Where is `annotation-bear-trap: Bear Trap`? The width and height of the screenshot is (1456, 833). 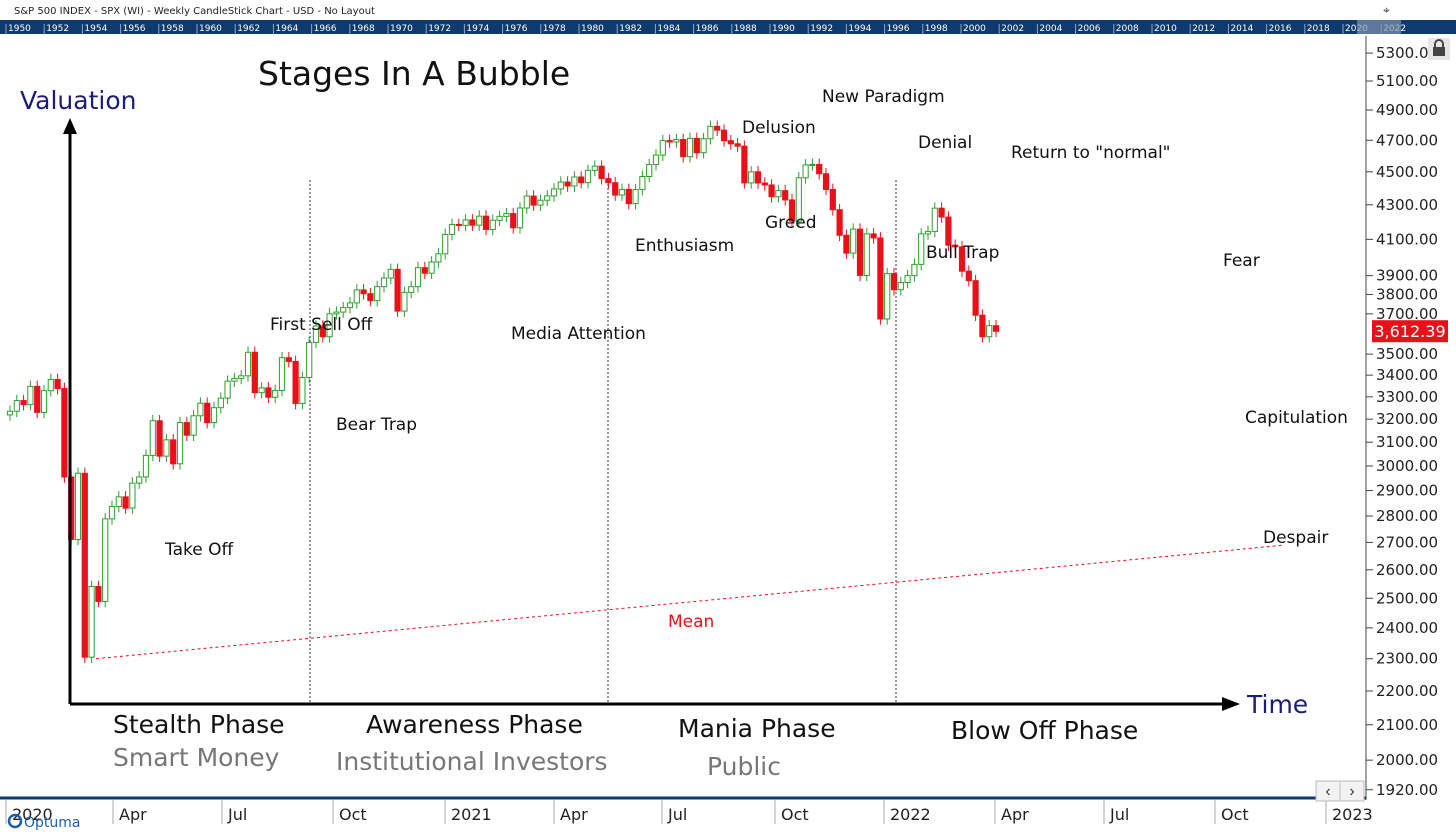 annotation-bear-trap: Bear Trap is located at coordinates (376, 425).